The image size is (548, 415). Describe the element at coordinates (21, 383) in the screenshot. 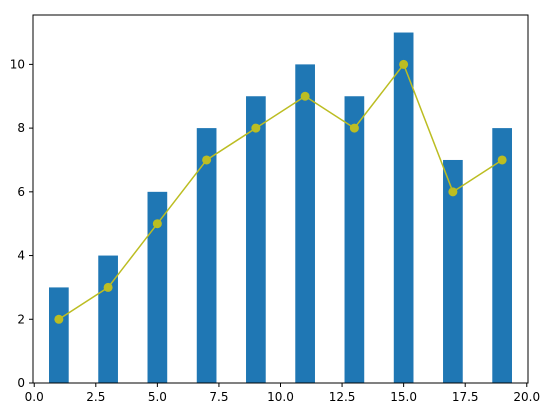

I see `y-tick-label: 0` at that location.